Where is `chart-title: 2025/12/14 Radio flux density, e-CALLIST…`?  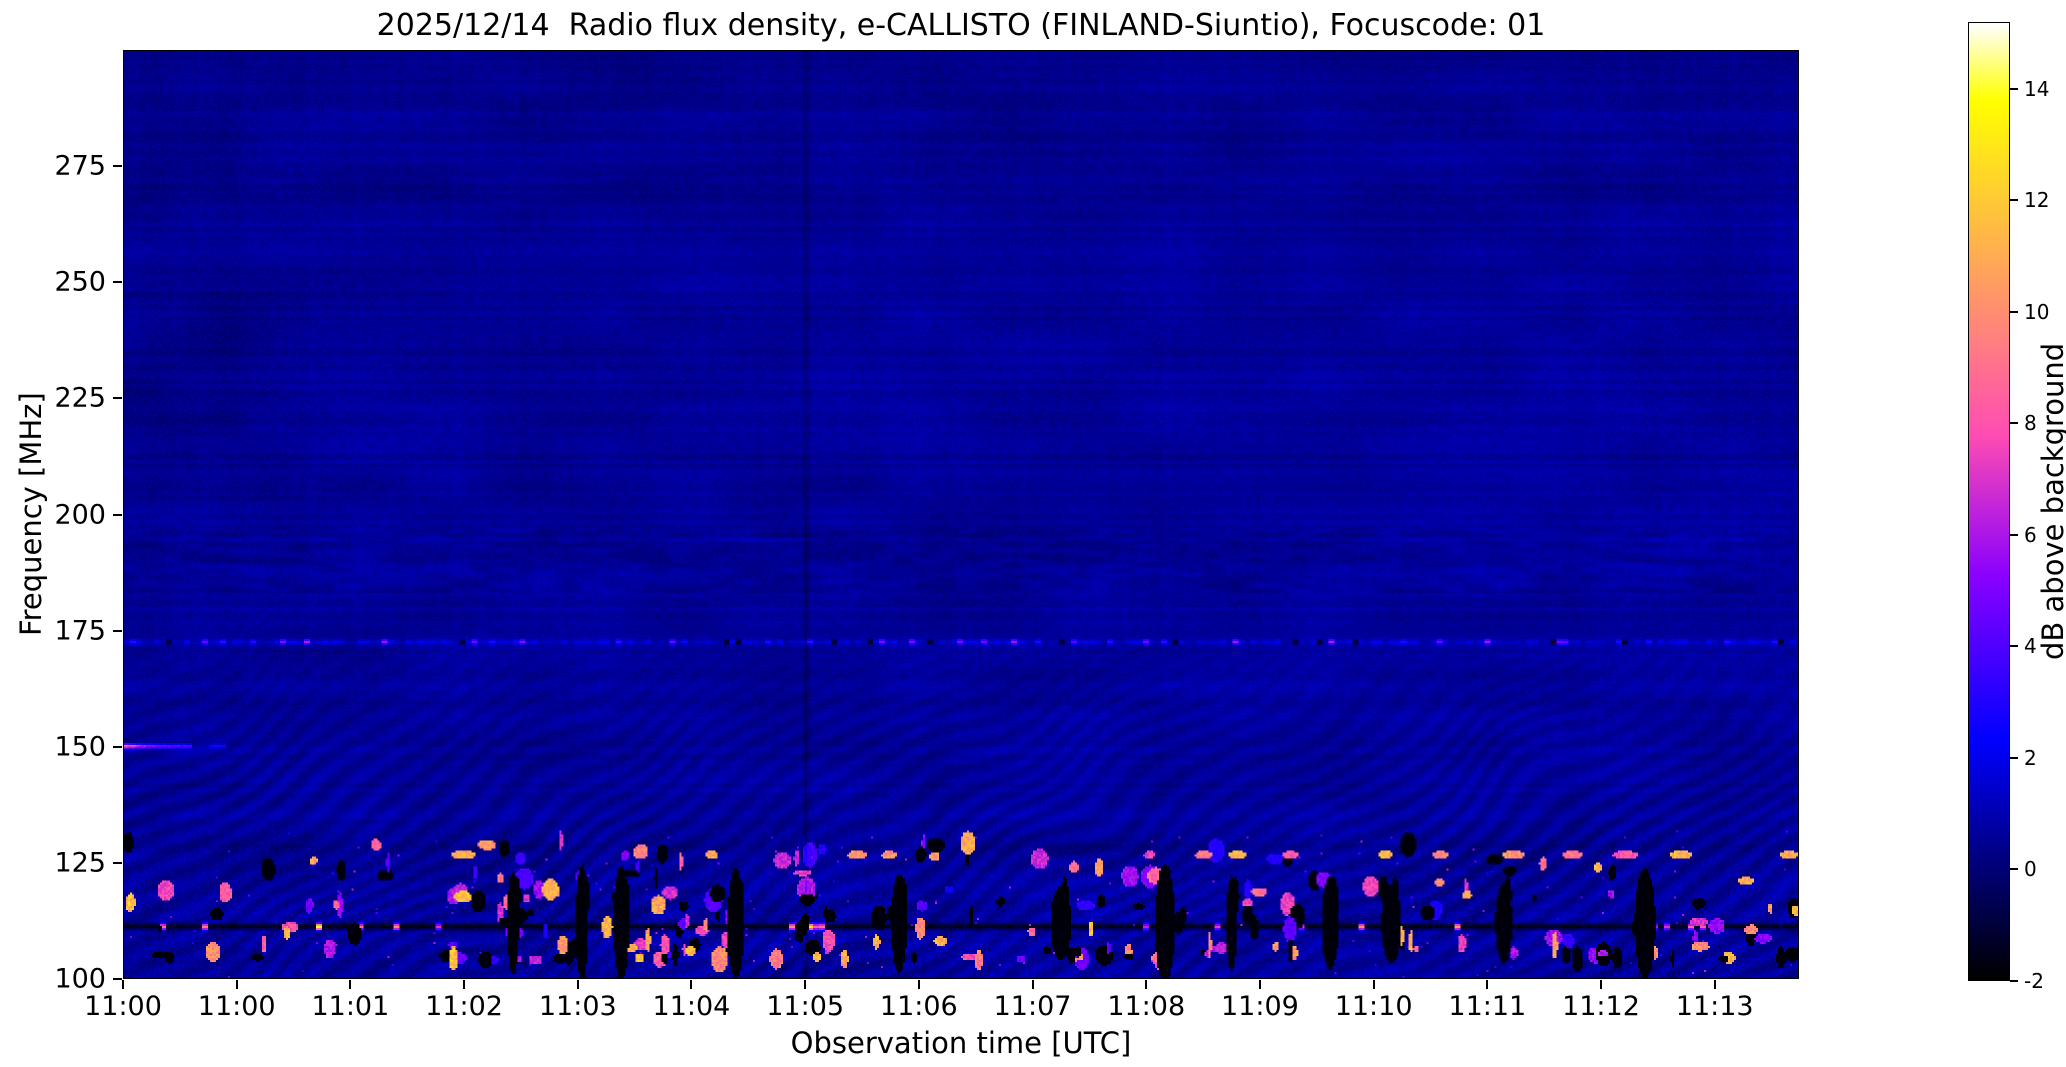 chart-title: 2025/12/14 Radio flux density, e-CALLIST… is located at coordinates (961, 25).